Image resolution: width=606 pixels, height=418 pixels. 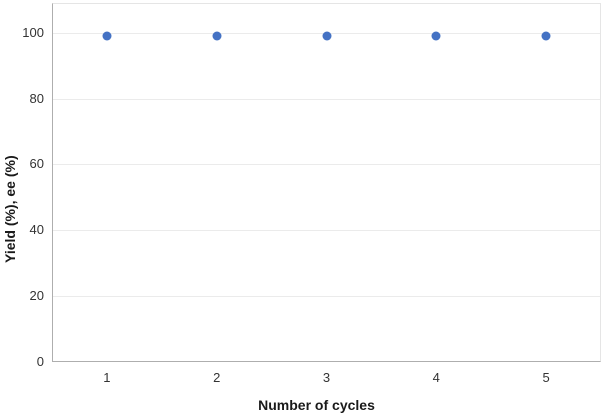 What do you see at coordinates (40, 361) in the screenshot?
I see `y-tick-label: 0` at bounding box center [40, 361].